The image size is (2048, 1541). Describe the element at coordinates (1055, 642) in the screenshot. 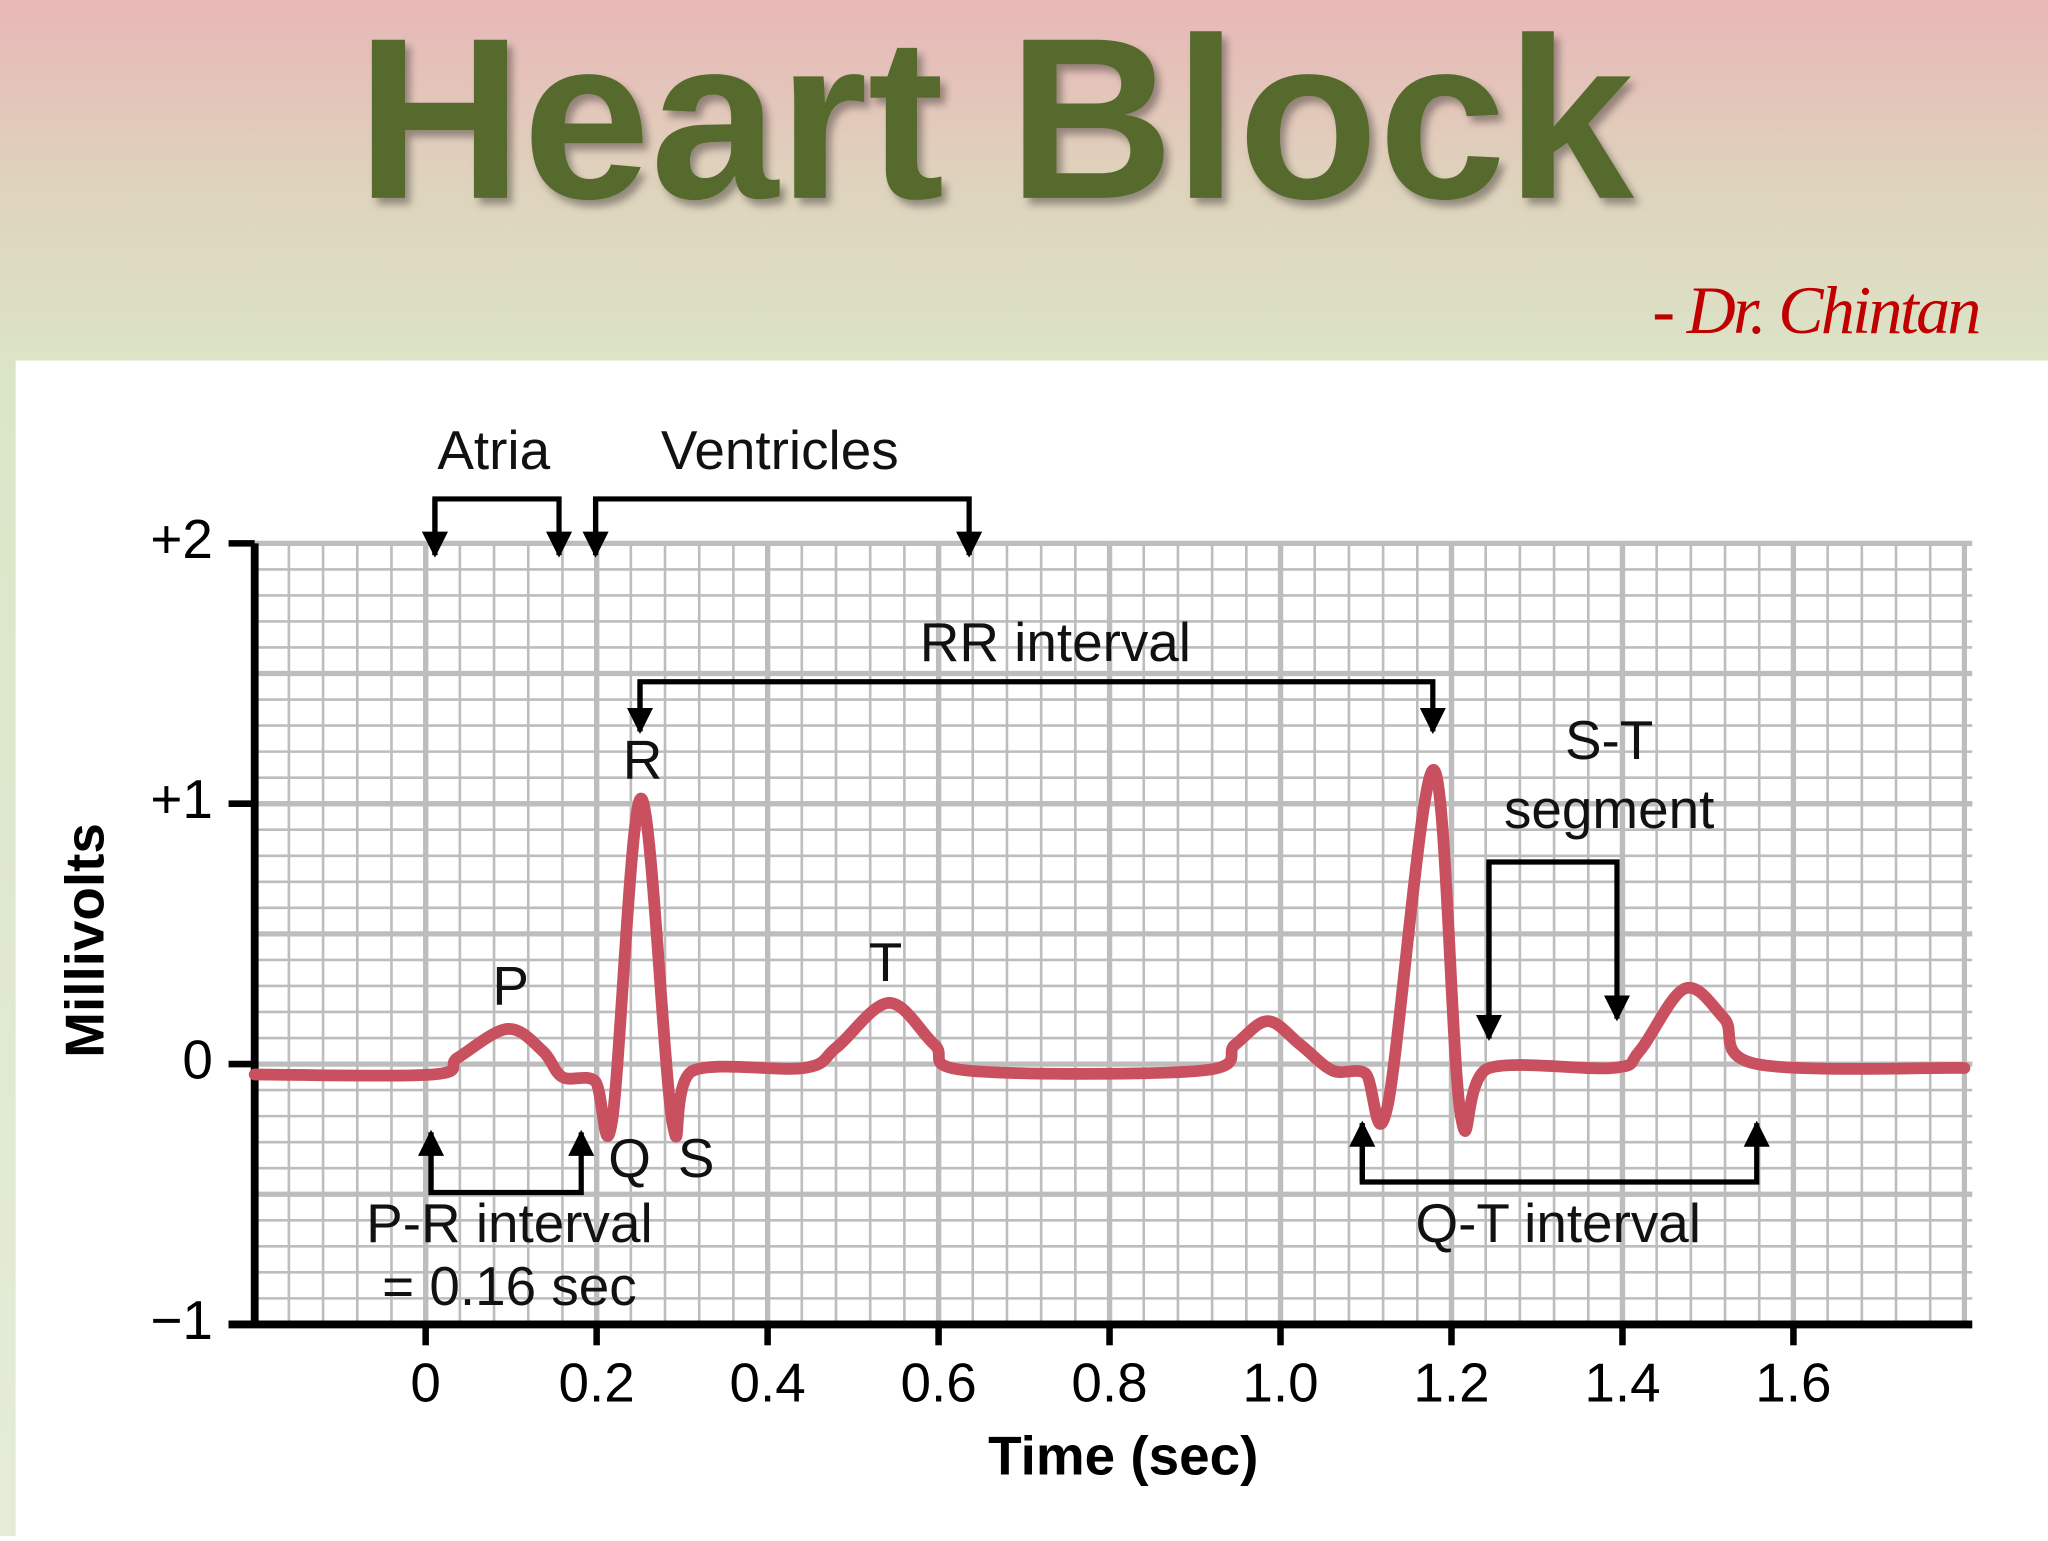

I see `annotation: RR interval` at that location.